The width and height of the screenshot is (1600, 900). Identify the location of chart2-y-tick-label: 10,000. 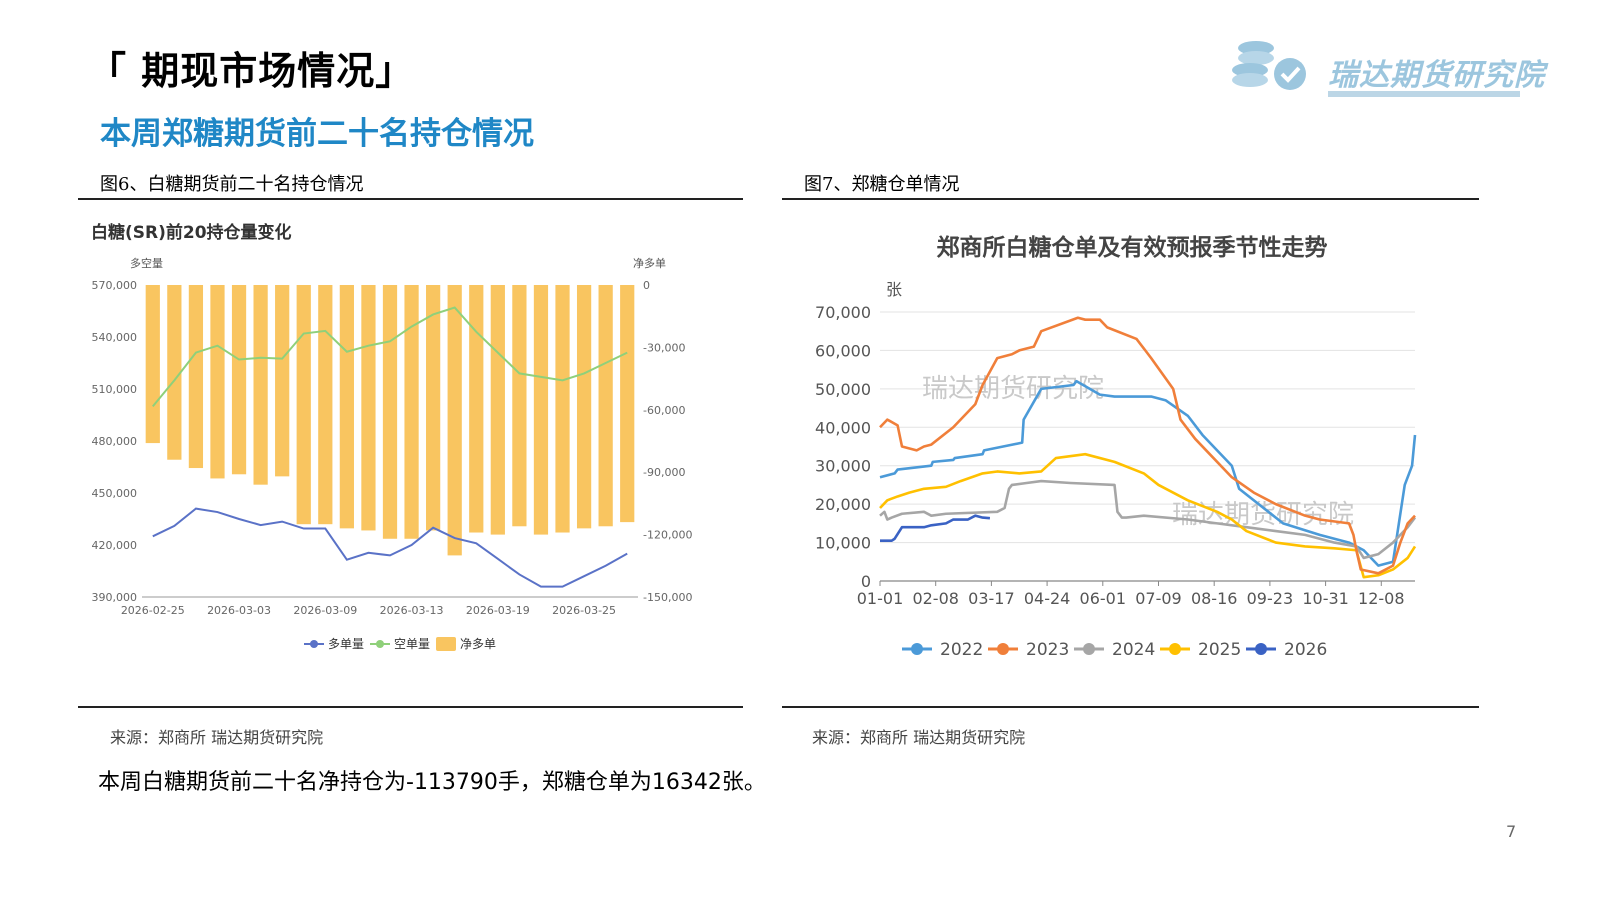
(843, 543).